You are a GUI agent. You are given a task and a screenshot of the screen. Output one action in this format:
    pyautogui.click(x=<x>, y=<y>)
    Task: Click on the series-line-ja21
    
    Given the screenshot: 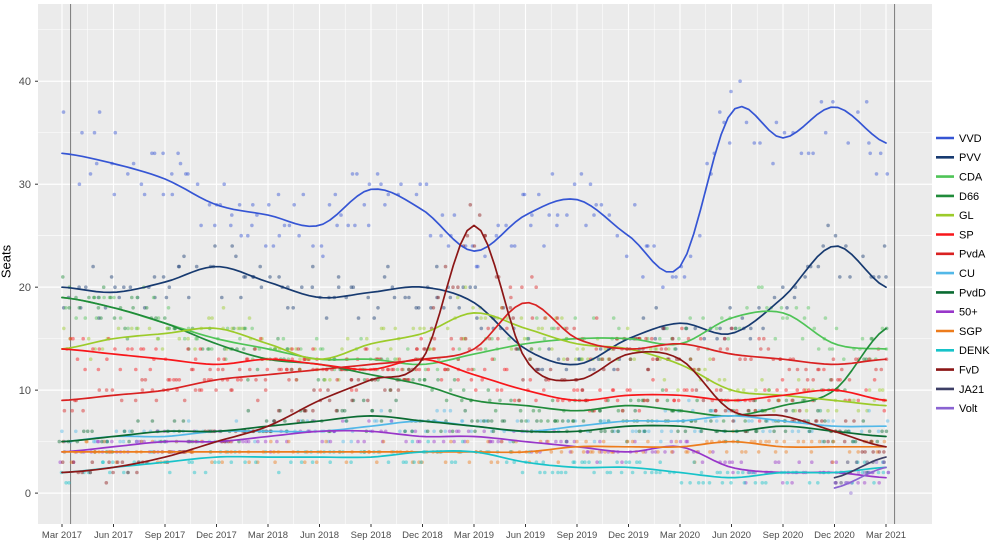 What is the action you would take?
    pyautogui.click(x=860, y=467)
    